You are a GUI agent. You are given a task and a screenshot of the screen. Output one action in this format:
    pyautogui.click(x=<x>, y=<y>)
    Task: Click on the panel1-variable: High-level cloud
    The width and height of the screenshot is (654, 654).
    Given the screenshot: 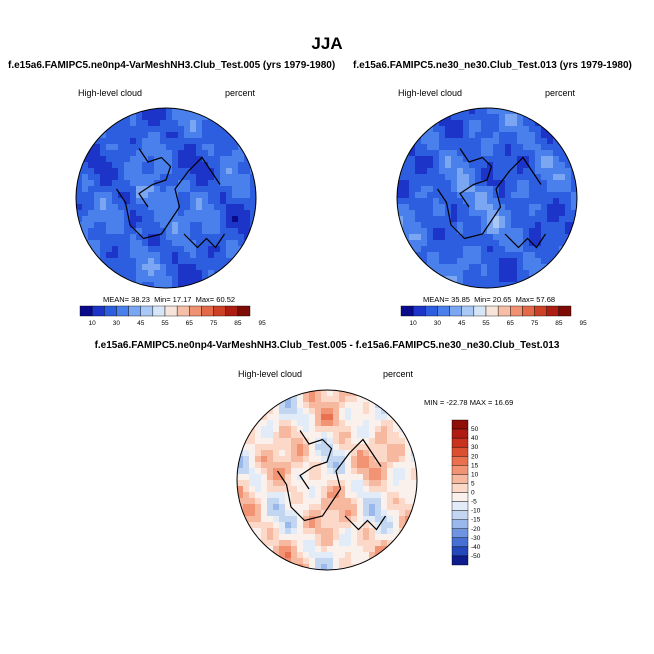 What is the action you would take?
    pyautogui.click(x=110, y=93)
    